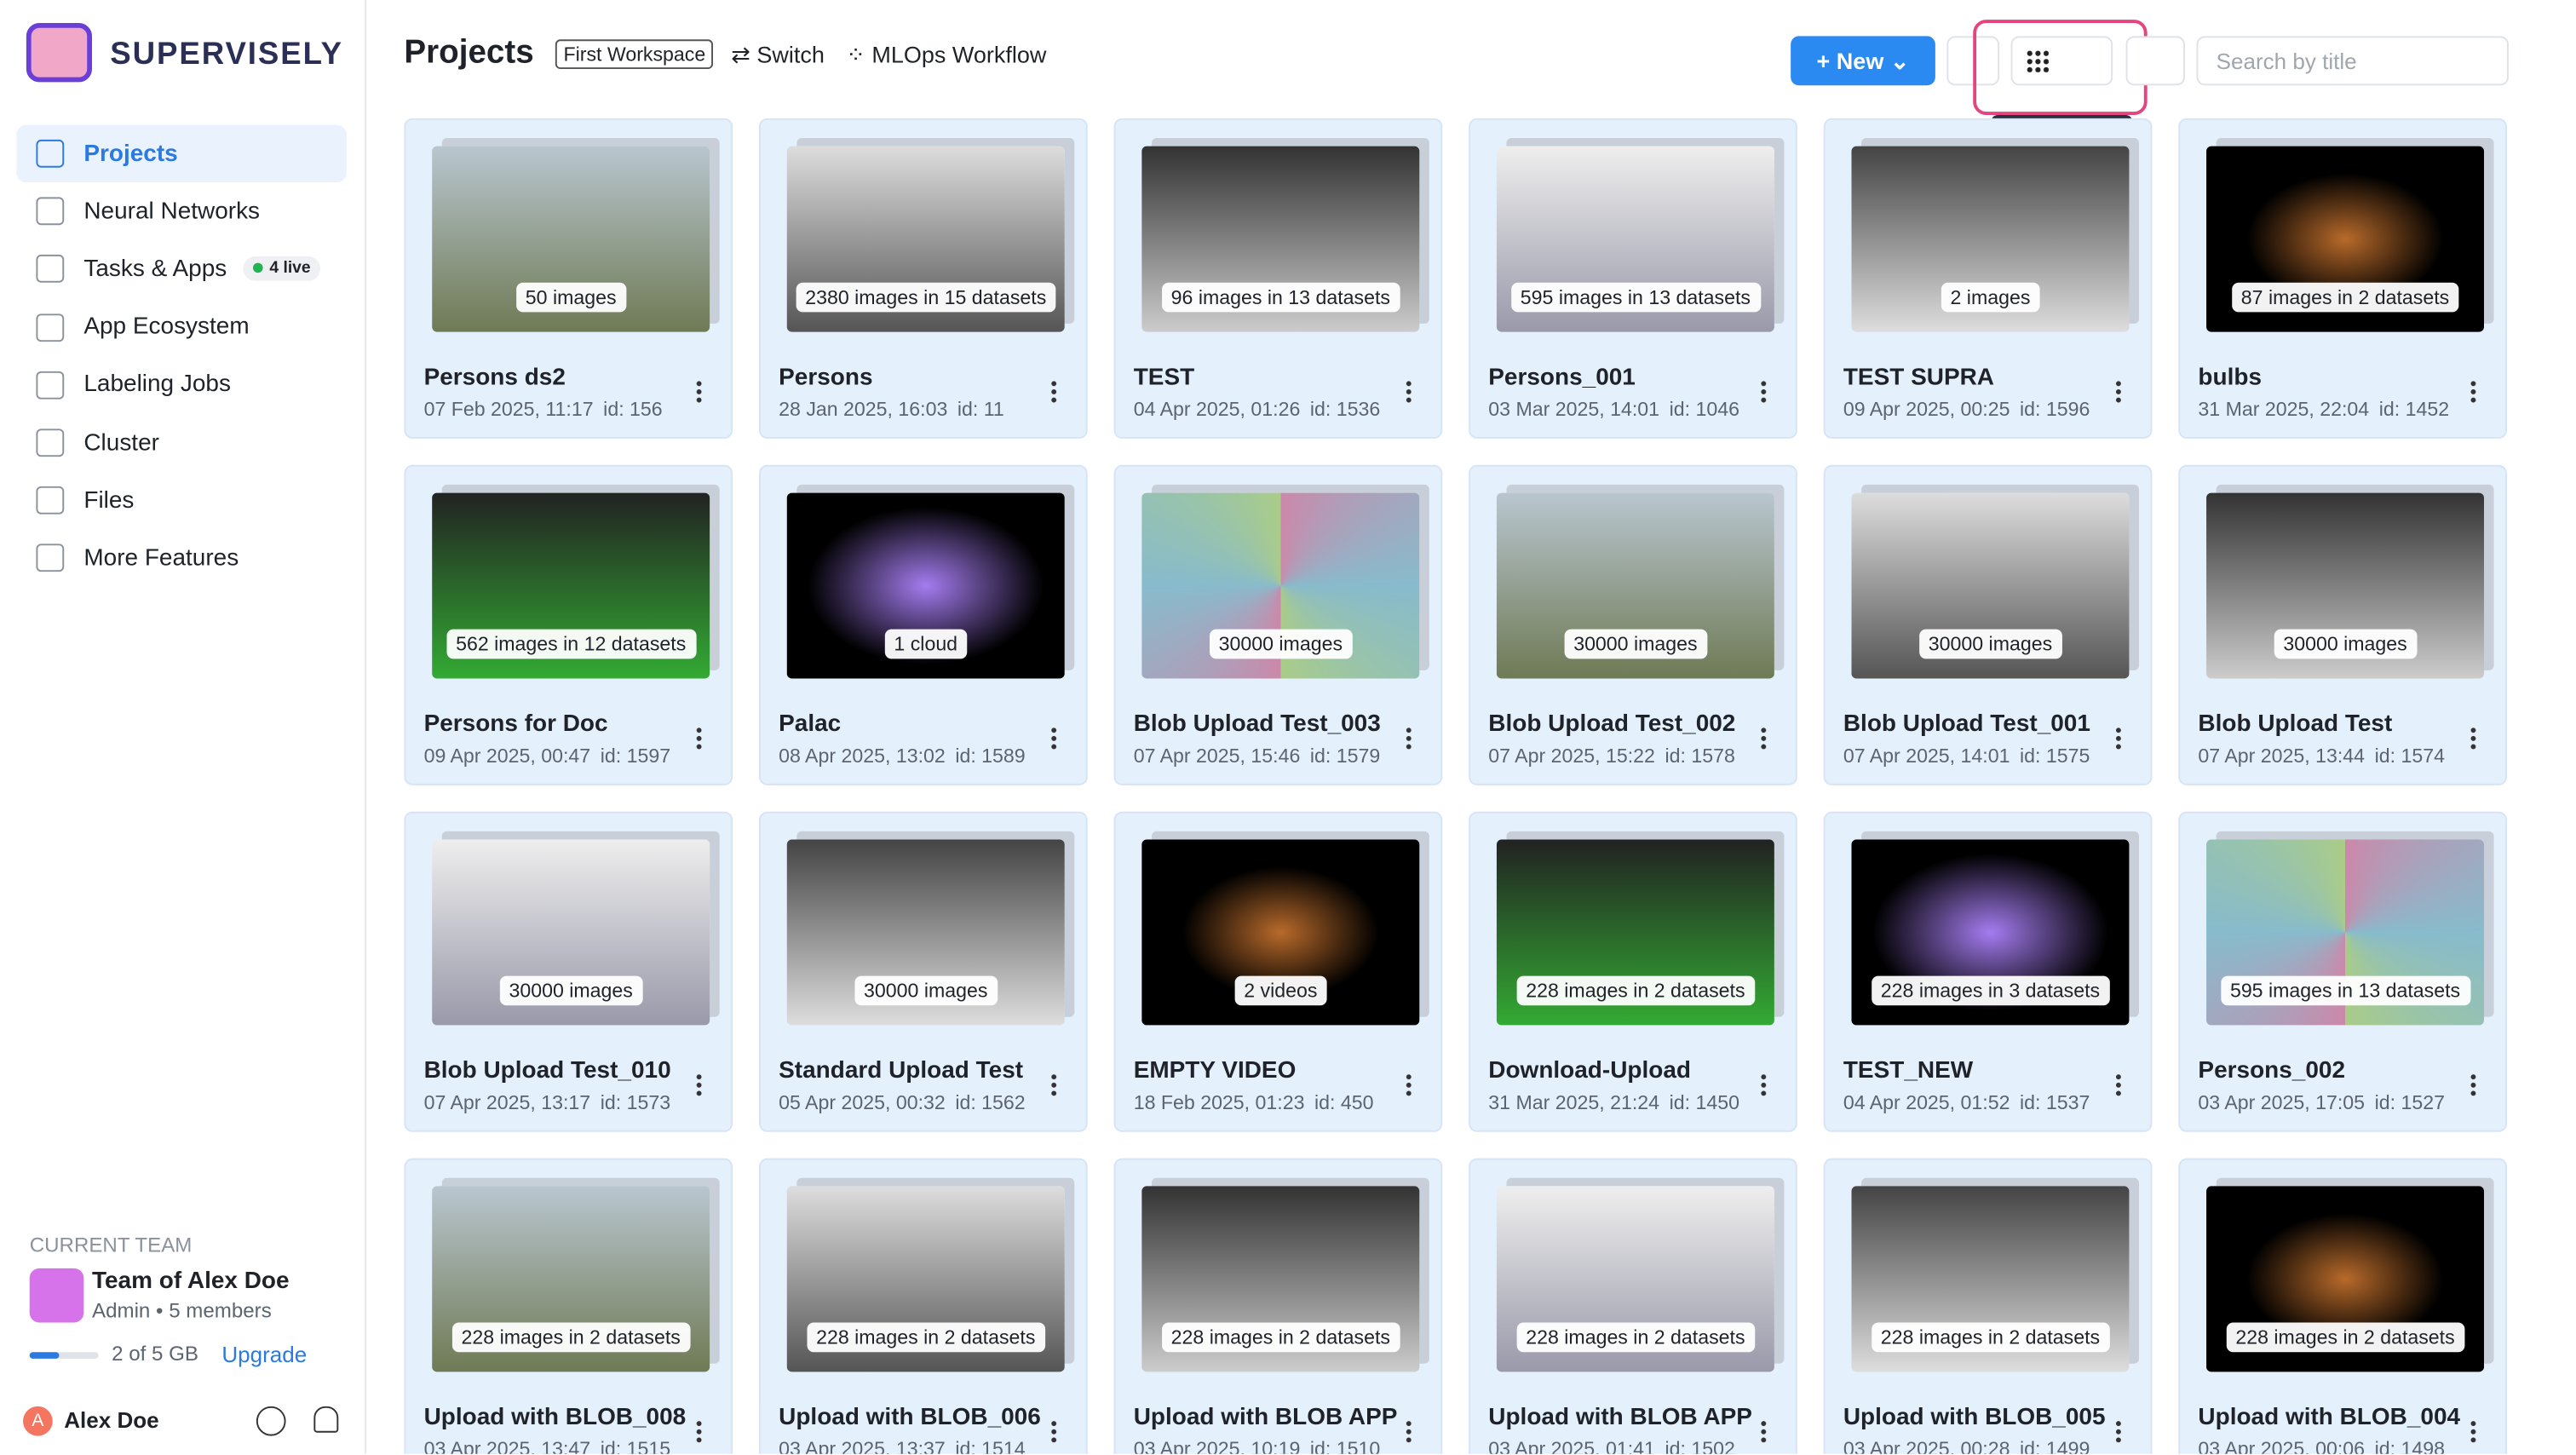 Image resolution: width=2576 pixels, height=1455 pixels. I want to click on project-card: 1 cloud Palac 08 Apr 2025, 13:02 id: 1589, so click(923, 624).